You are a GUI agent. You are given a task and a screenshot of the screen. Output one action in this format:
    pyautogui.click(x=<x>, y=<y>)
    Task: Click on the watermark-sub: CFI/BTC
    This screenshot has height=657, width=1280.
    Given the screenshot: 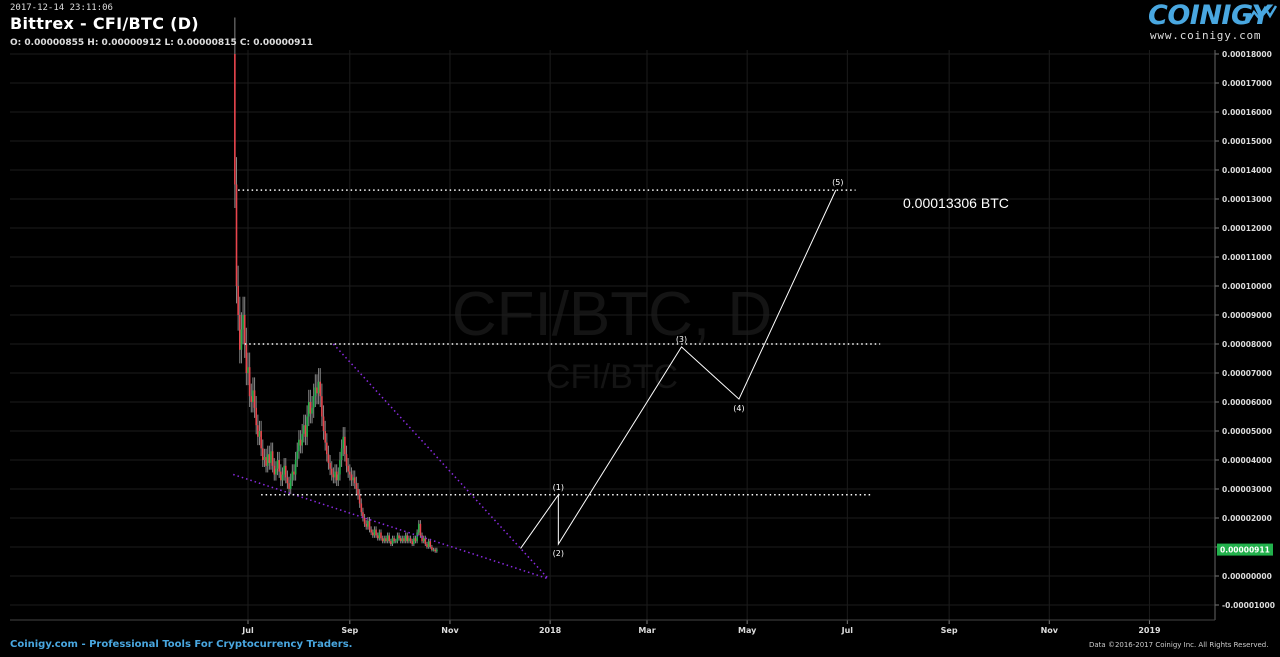 What is the action you would take?
    pyautogui.click(x=612, y=377)
    